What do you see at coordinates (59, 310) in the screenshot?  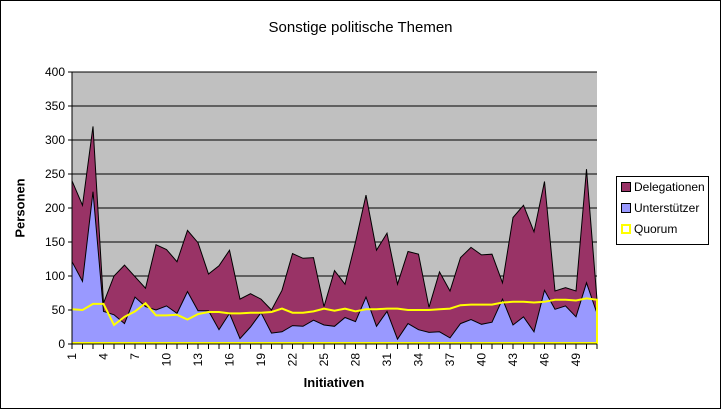 I see `svg-text: 50` at bounding box center [59, 310].